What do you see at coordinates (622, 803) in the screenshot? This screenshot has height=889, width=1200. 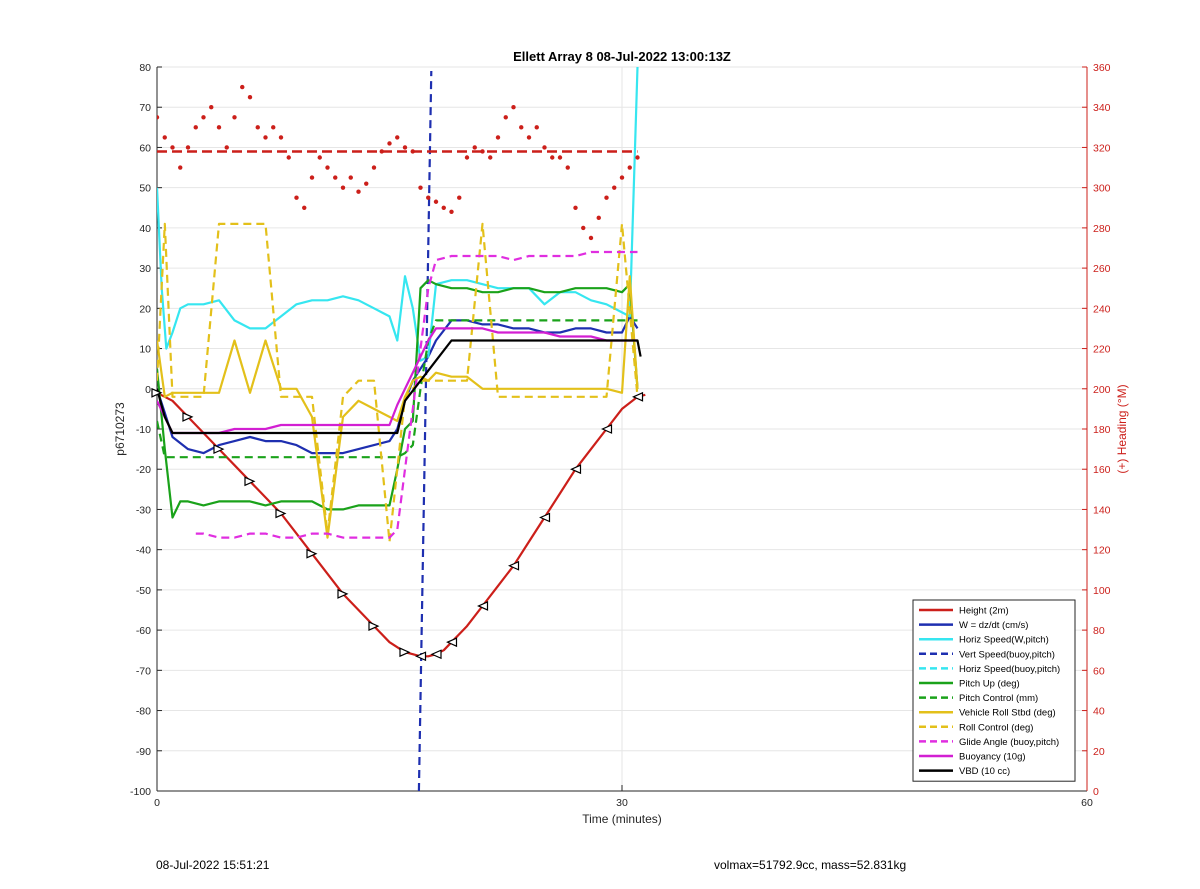 I see `x-tick-label: 30` at bounding box center [622, 803].